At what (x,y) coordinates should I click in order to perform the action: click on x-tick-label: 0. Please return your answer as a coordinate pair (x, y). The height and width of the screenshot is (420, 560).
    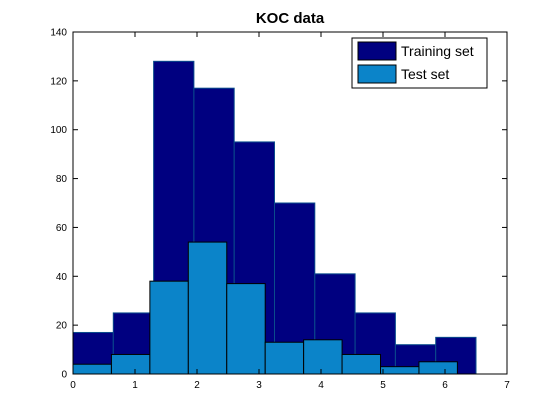
    Looking at the image, I should click on (73, 385).